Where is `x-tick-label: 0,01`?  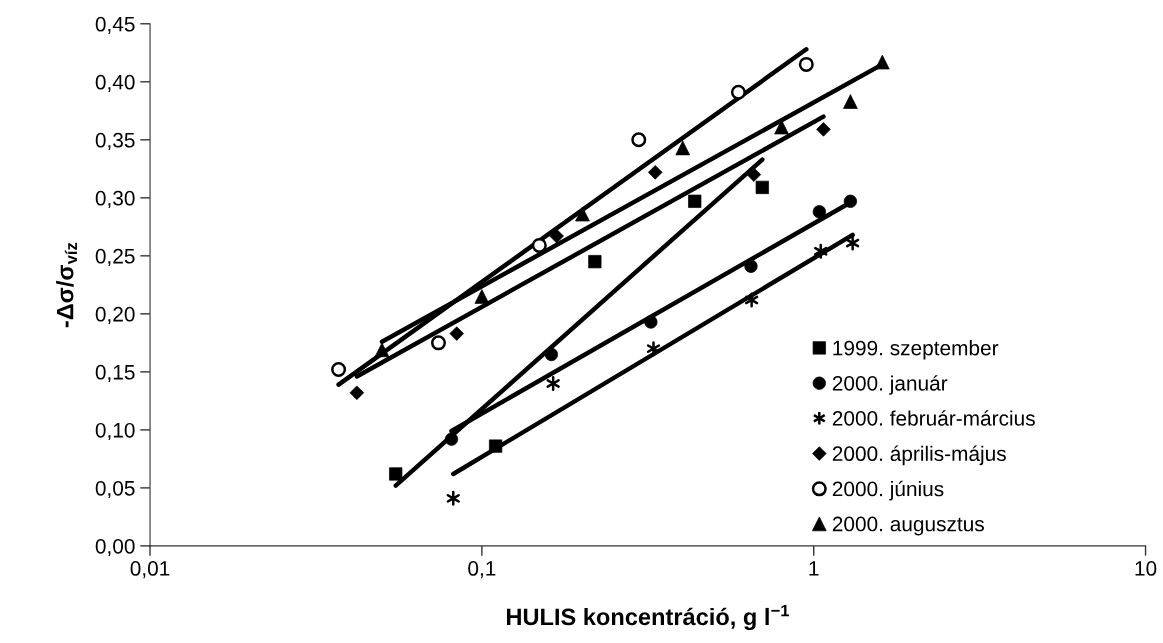 x-tick-label: 0,01 is located at coordinates (150, 570).